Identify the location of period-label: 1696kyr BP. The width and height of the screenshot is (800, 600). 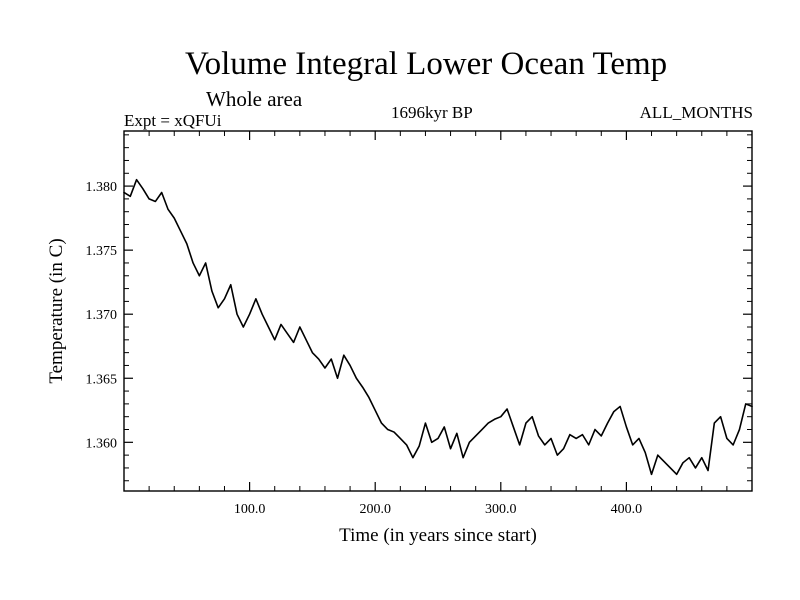
(432, 112).